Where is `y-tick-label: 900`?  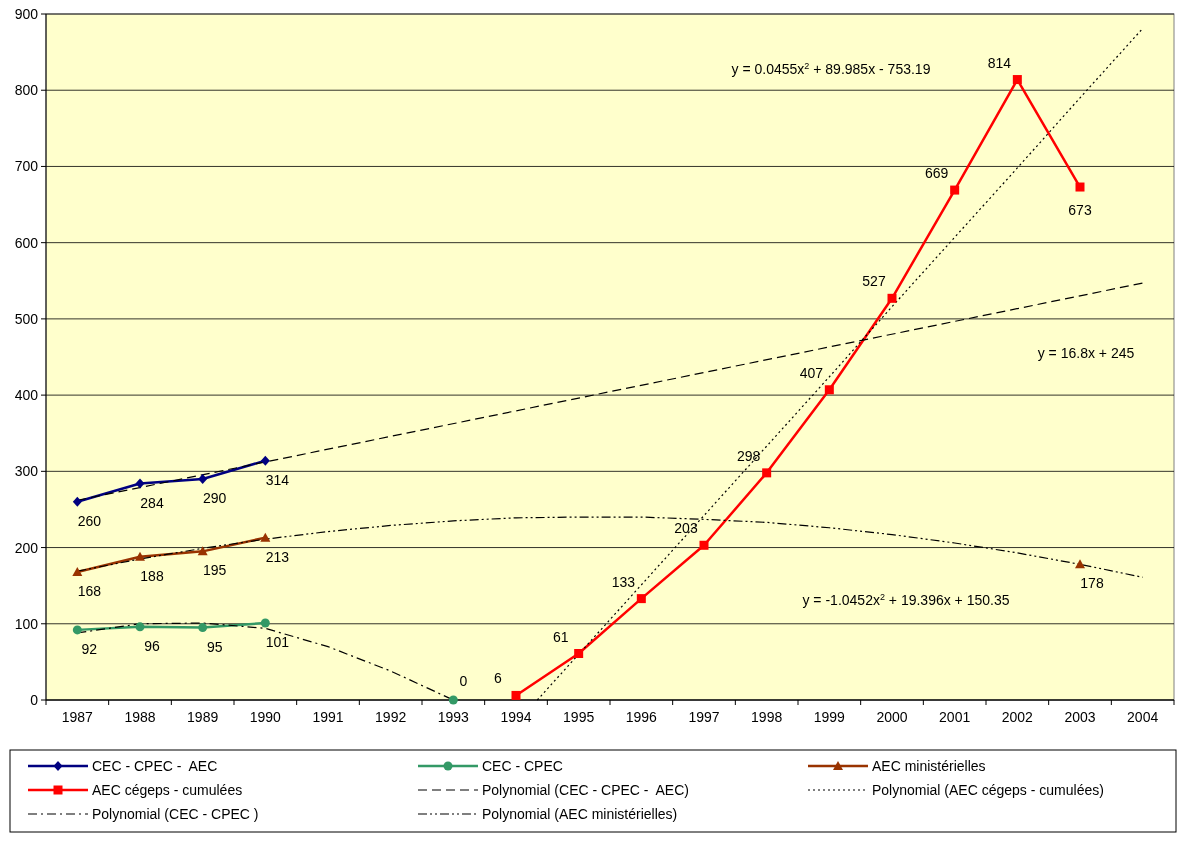
y-tick-label: 900 is located at coordinates (26, 14).